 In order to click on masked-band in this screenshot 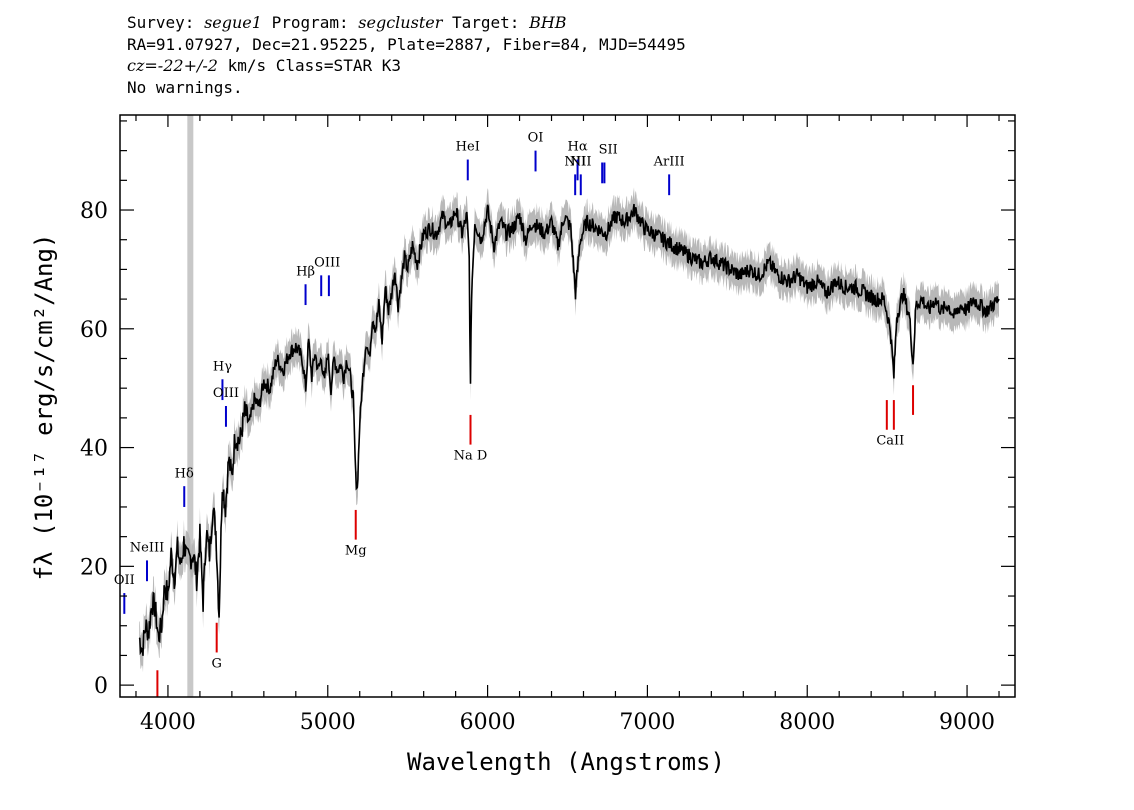, I will do `click(190, 406)`.